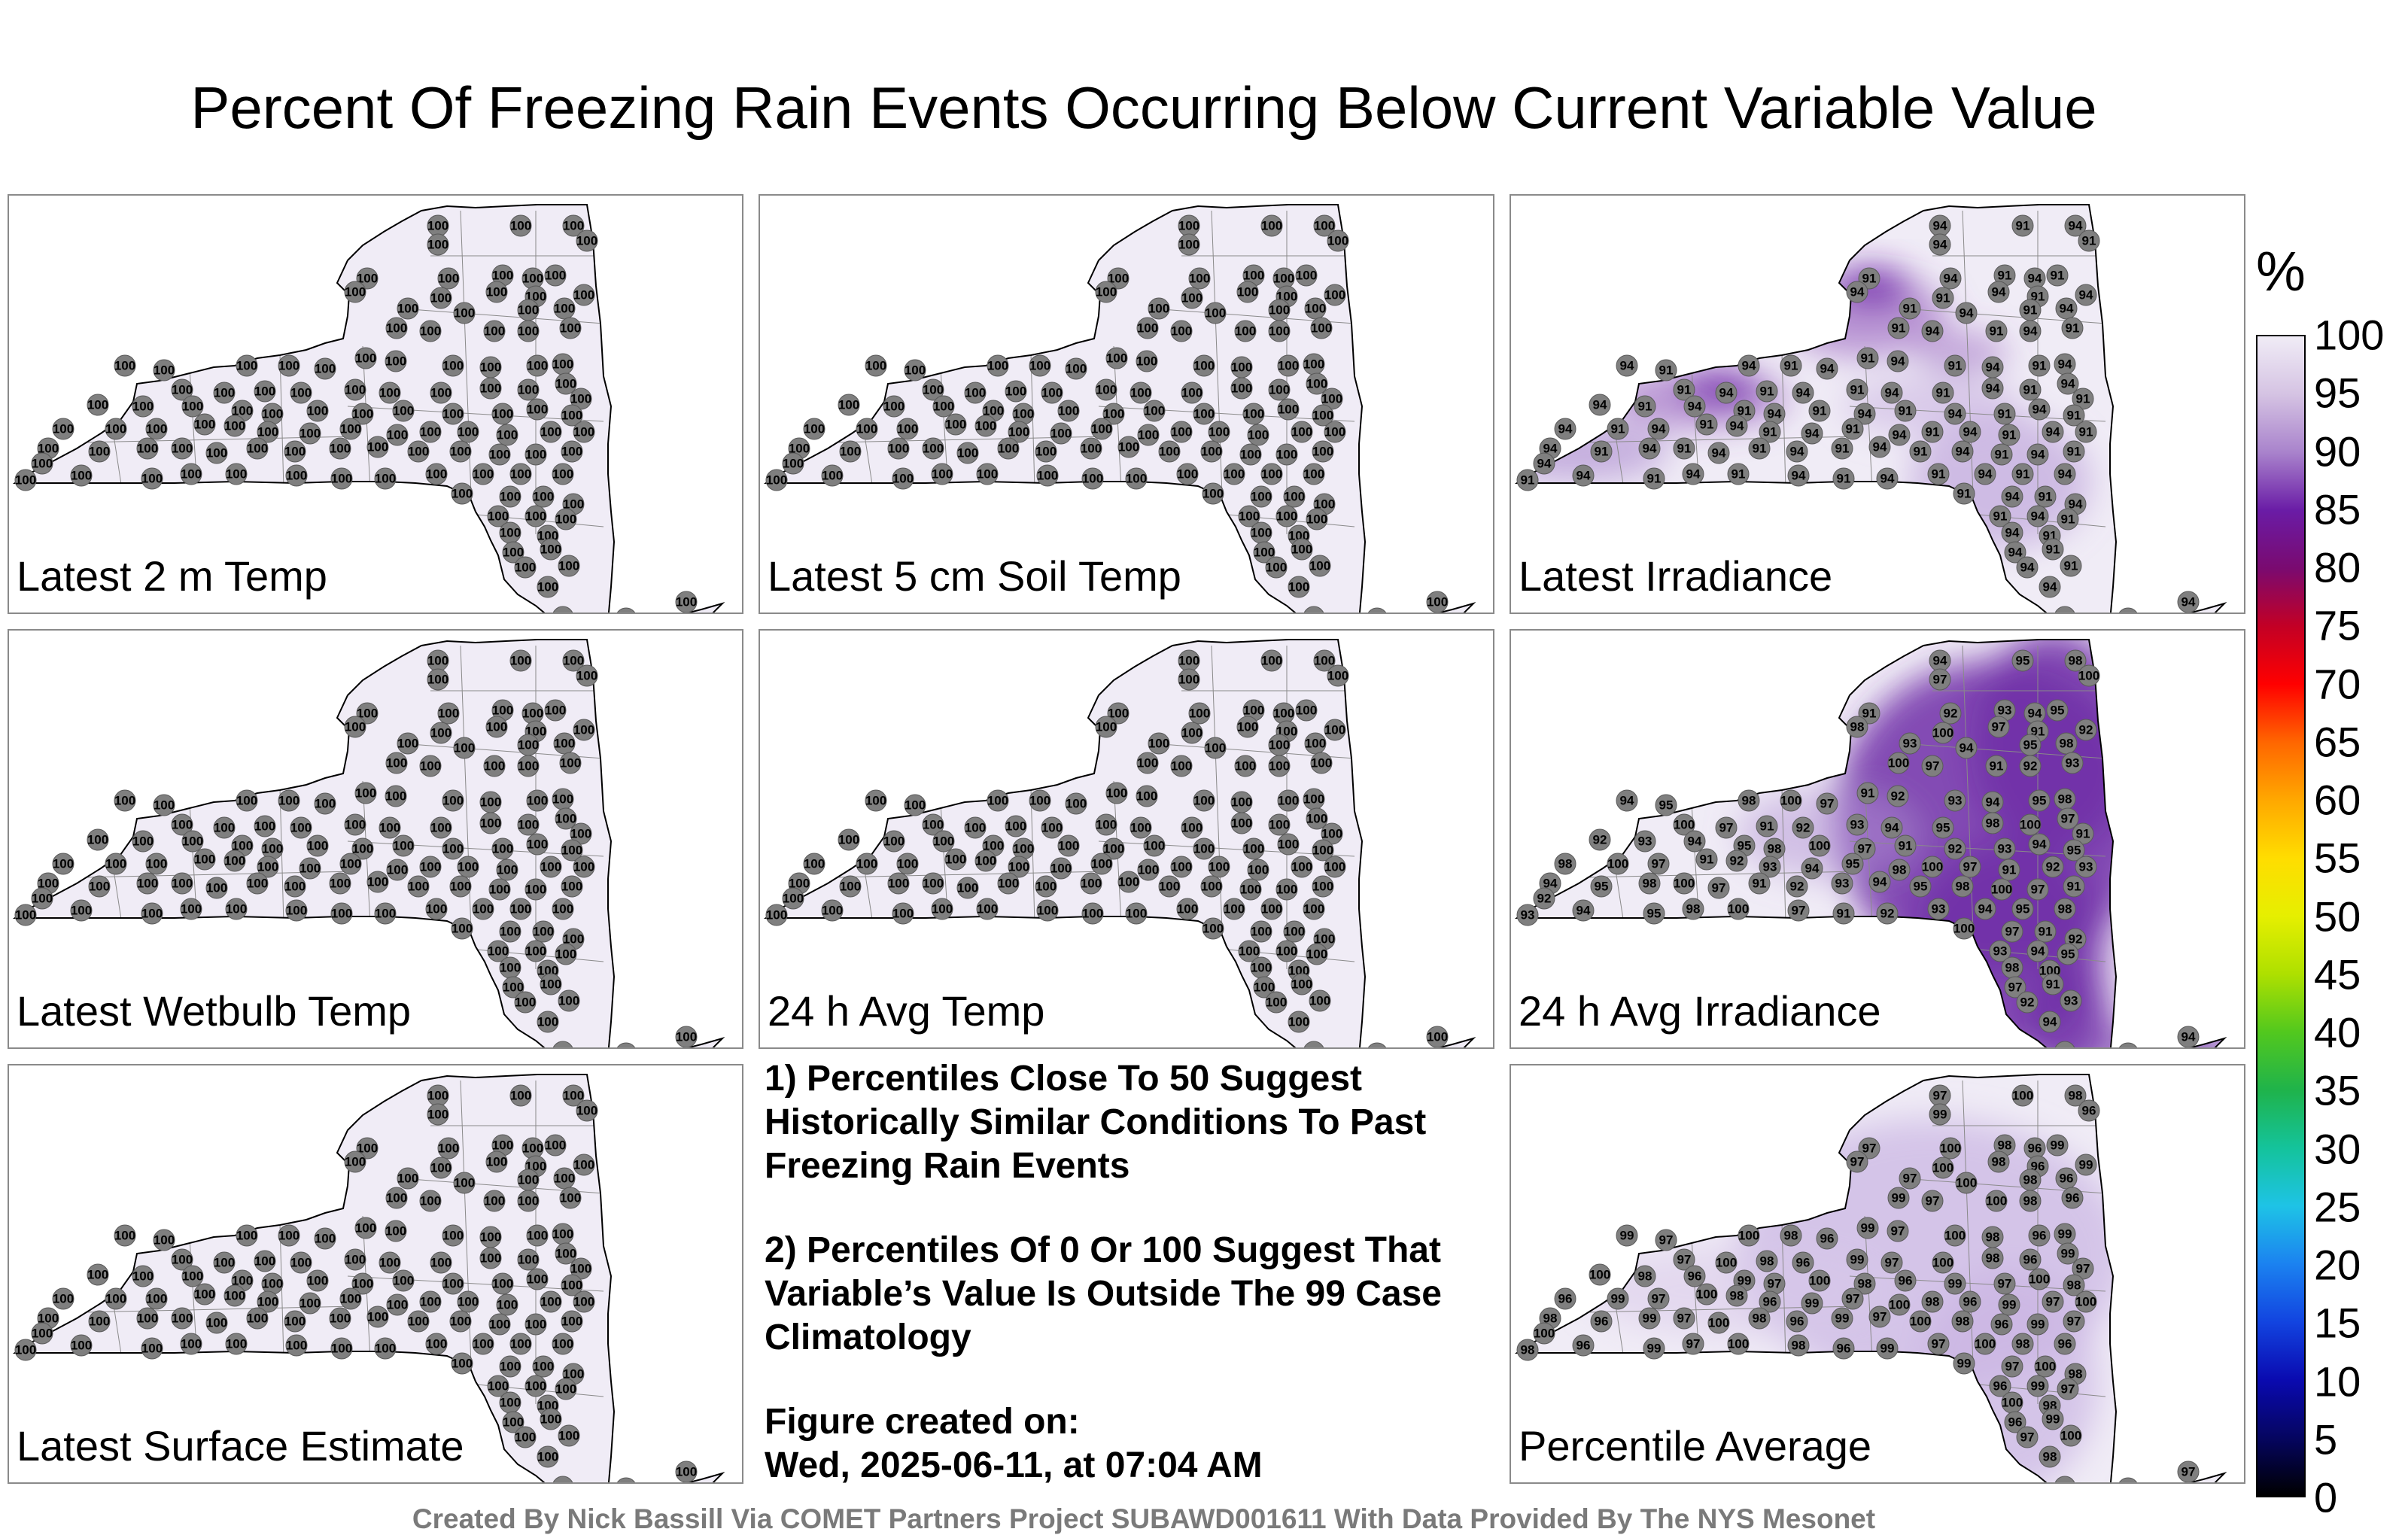 Image resolution: width=2408 pixels, height=1535 pixels. I want to click on colorbar-tick-label: 40, so click(2337, 1032).